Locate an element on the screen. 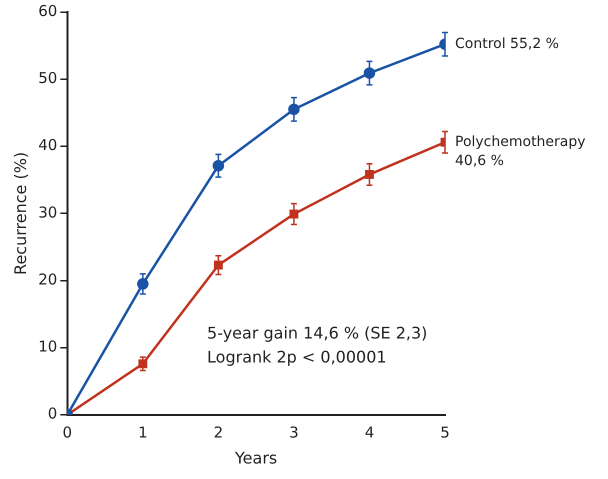  annotation: Logrank 2p < 0,00001 is located at coordinates (297, 357).